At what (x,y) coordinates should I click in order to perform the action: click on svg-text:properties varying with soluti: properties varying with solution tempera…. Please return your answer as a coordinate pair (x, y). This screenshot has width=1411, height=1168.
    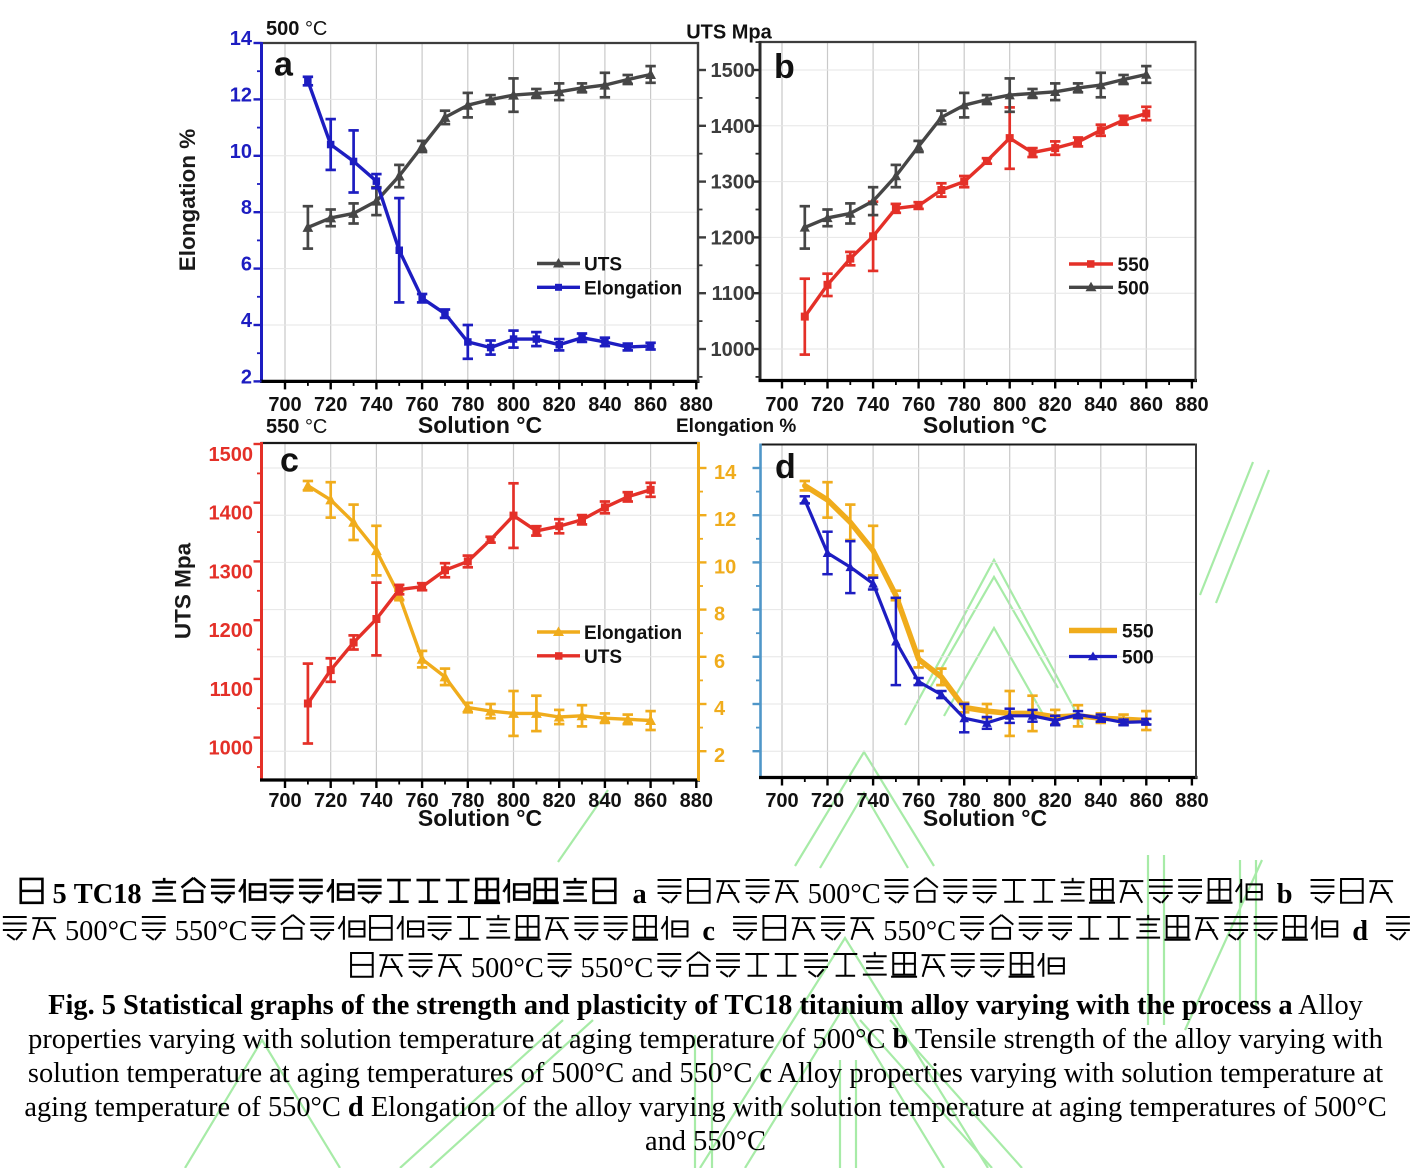
    Looking at the image, I should click on (705, 1039).